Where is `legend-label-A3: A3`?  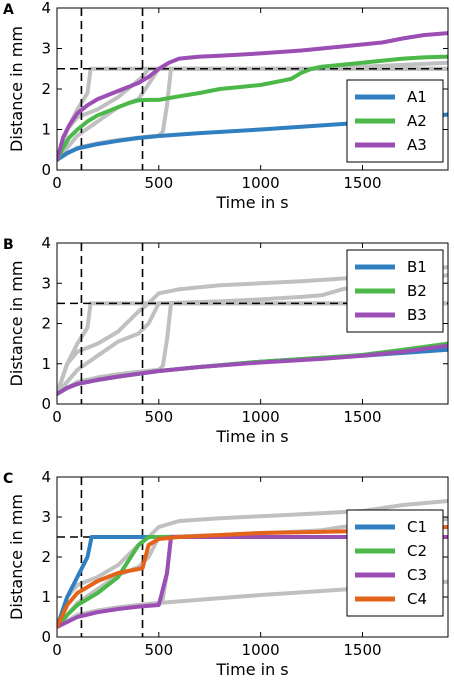
legend-label-A3: A3 is located at coordinates (417, 145).